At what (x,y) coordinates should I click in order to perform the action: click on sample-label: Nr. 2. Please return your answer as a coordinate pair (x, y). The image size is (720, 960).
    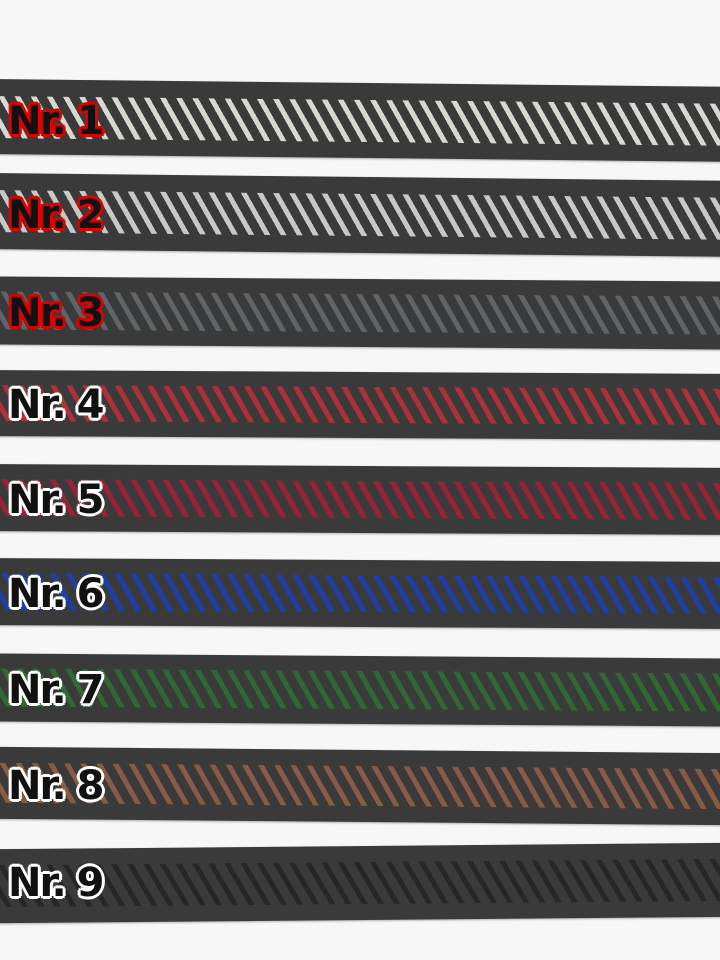
    Looking at the image, I should click on (56, 215).